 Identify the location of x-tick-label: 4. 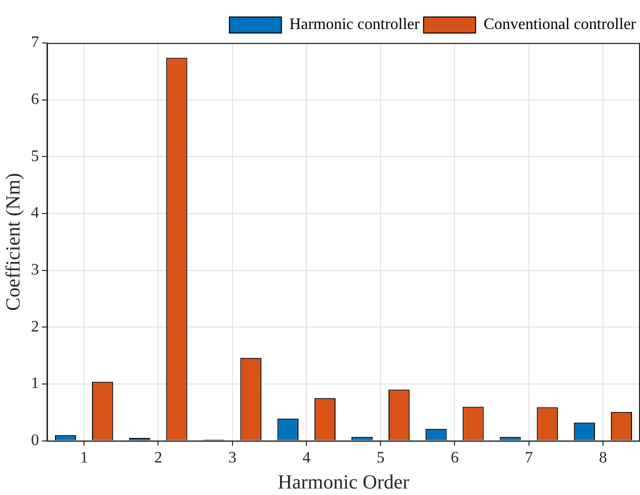
(306, 458).